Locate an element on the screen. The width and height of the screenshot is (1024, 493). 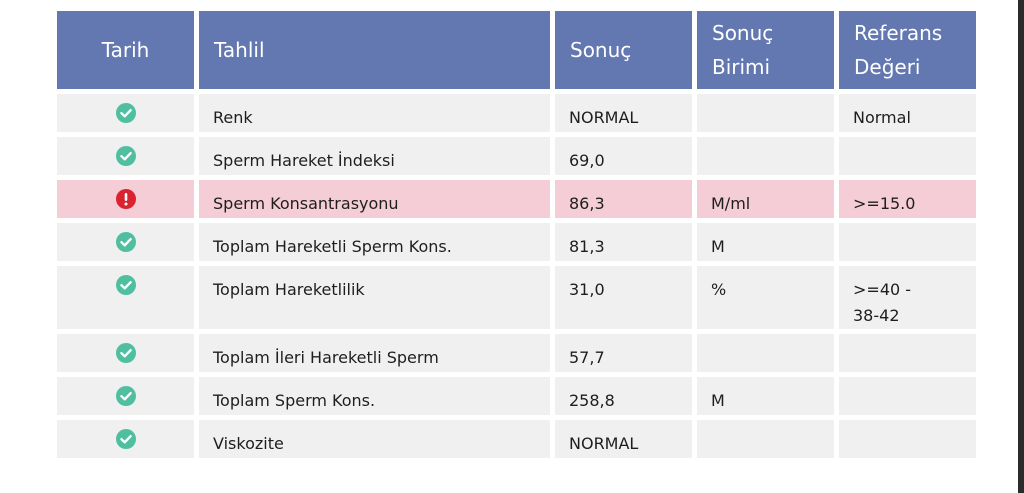
reference-cell: Normal is located at coordinates (907, 113).